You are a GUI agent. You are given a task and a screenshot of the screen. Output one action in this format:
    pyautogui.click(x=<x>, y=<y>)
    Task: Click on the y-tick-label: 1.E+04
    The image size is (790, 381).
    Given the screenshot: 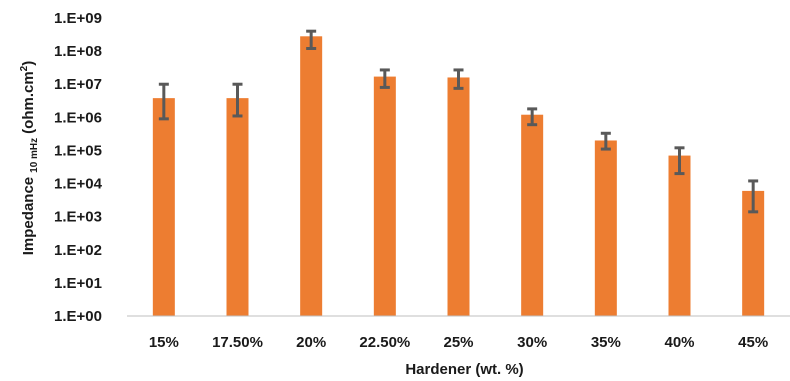 What is the action you would take?
    pyautogui.click(x=78, y=184)
    